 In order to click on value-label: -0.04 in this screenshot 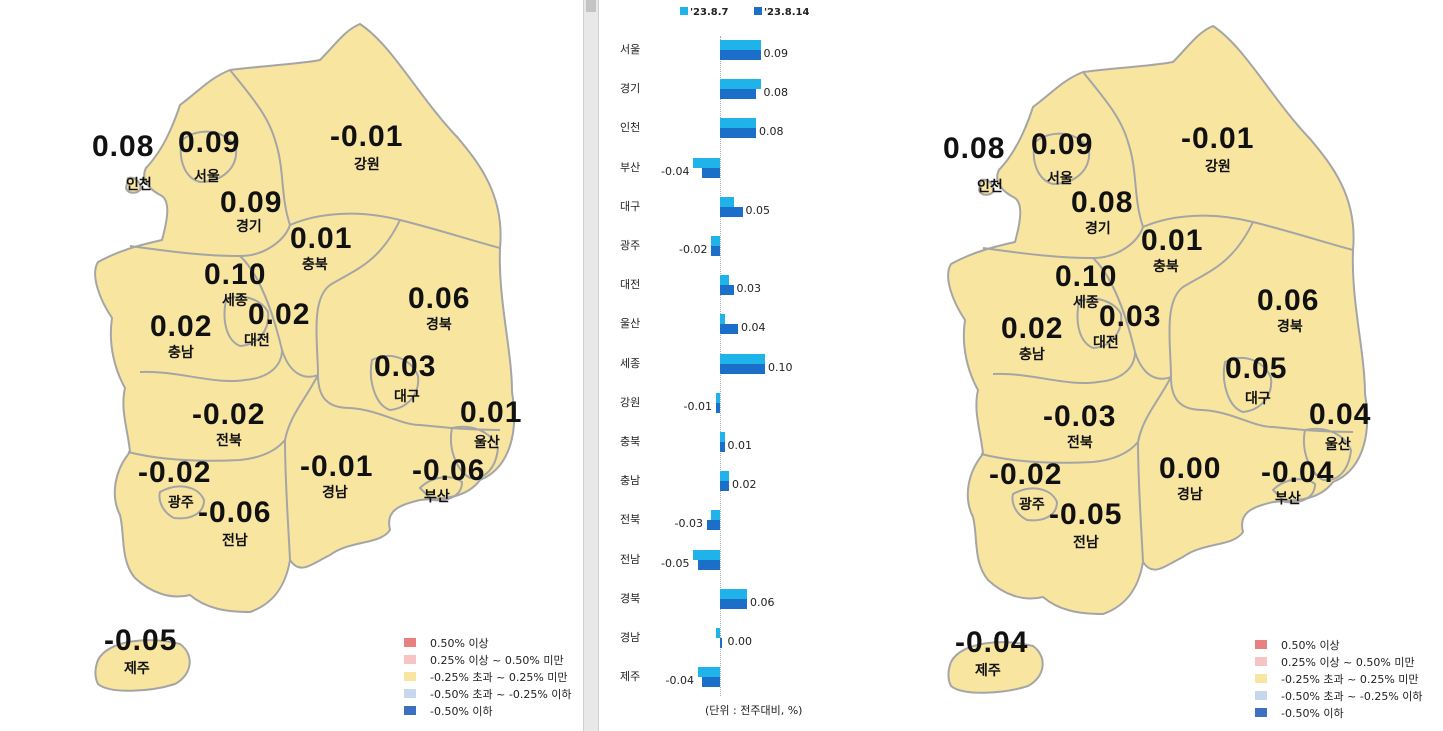, I will do `click(679, 681)`.